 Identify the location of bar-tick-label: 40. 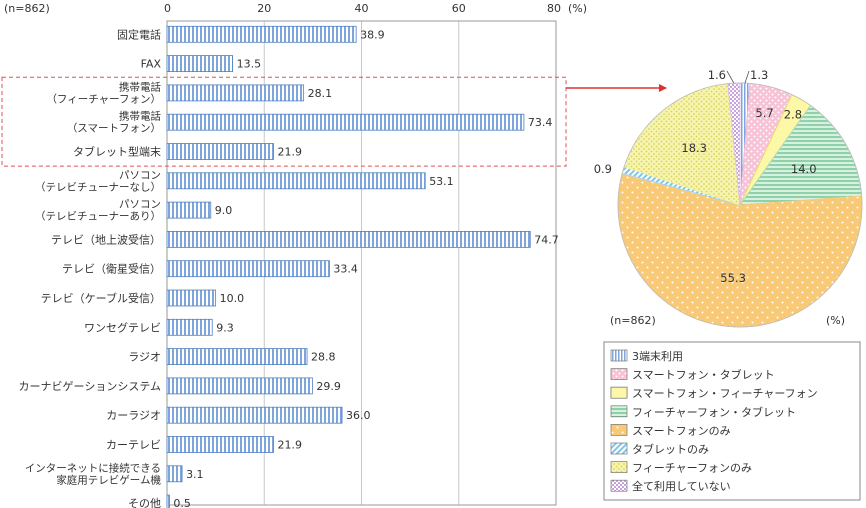
(362, 8).